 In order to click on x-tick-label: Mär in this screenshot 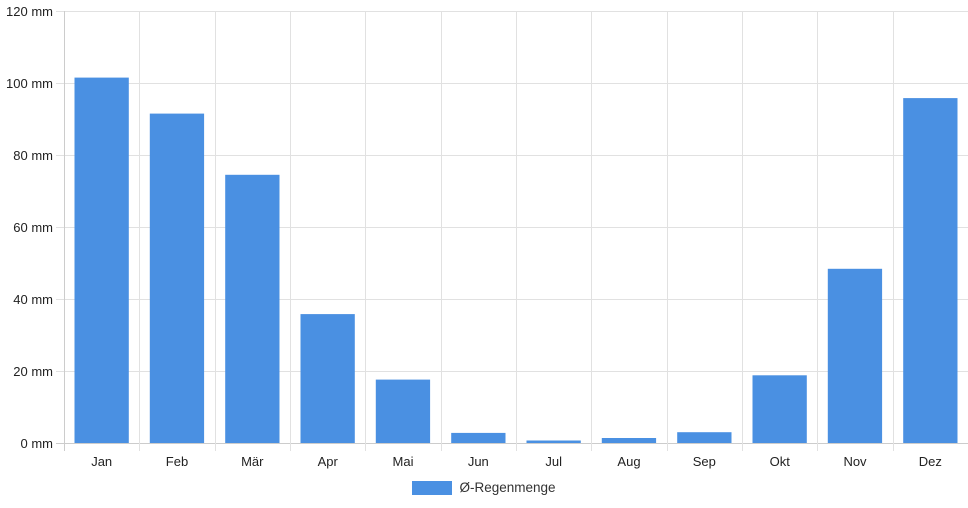, I will do `click(252, 461)`.